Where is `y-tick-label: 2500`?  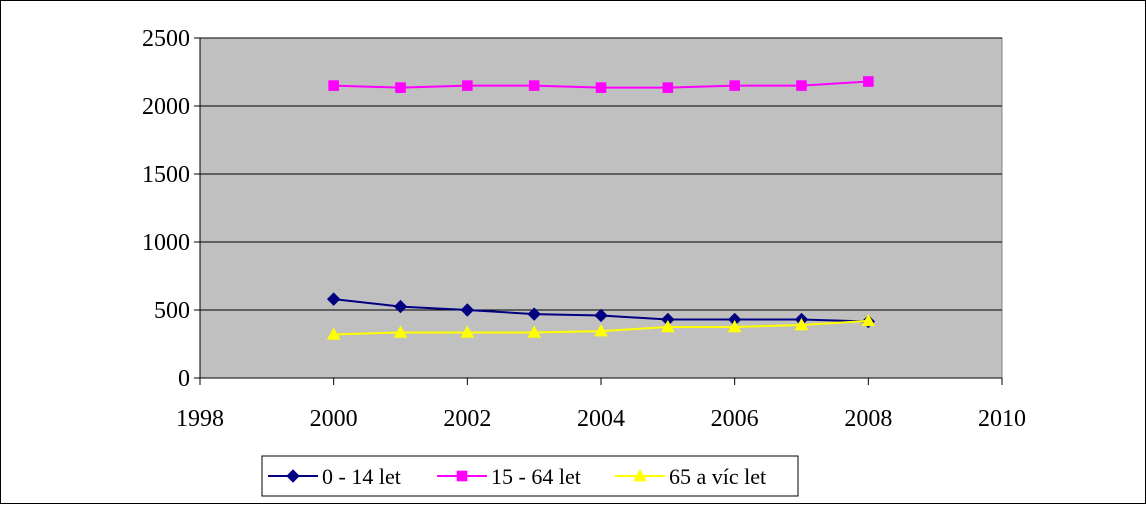
y-tick-label: 2500 is located at coordinates (166, 39).